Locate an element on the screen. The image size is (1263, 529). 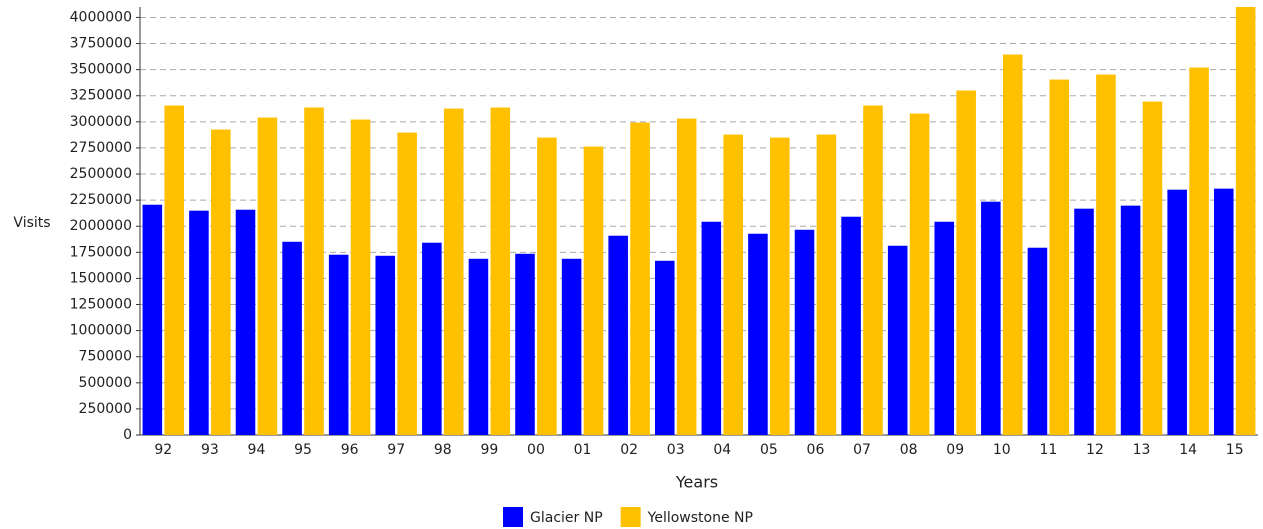
y-tick-label: 3000000 is located at coordinates (101, 122).